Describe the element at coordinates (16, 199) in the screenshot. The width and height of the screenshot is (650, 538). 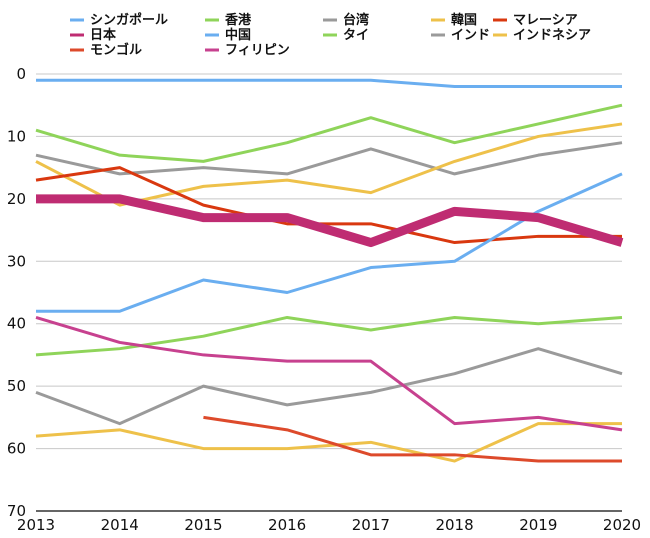
I see `y-tick-label: 20` at that location.